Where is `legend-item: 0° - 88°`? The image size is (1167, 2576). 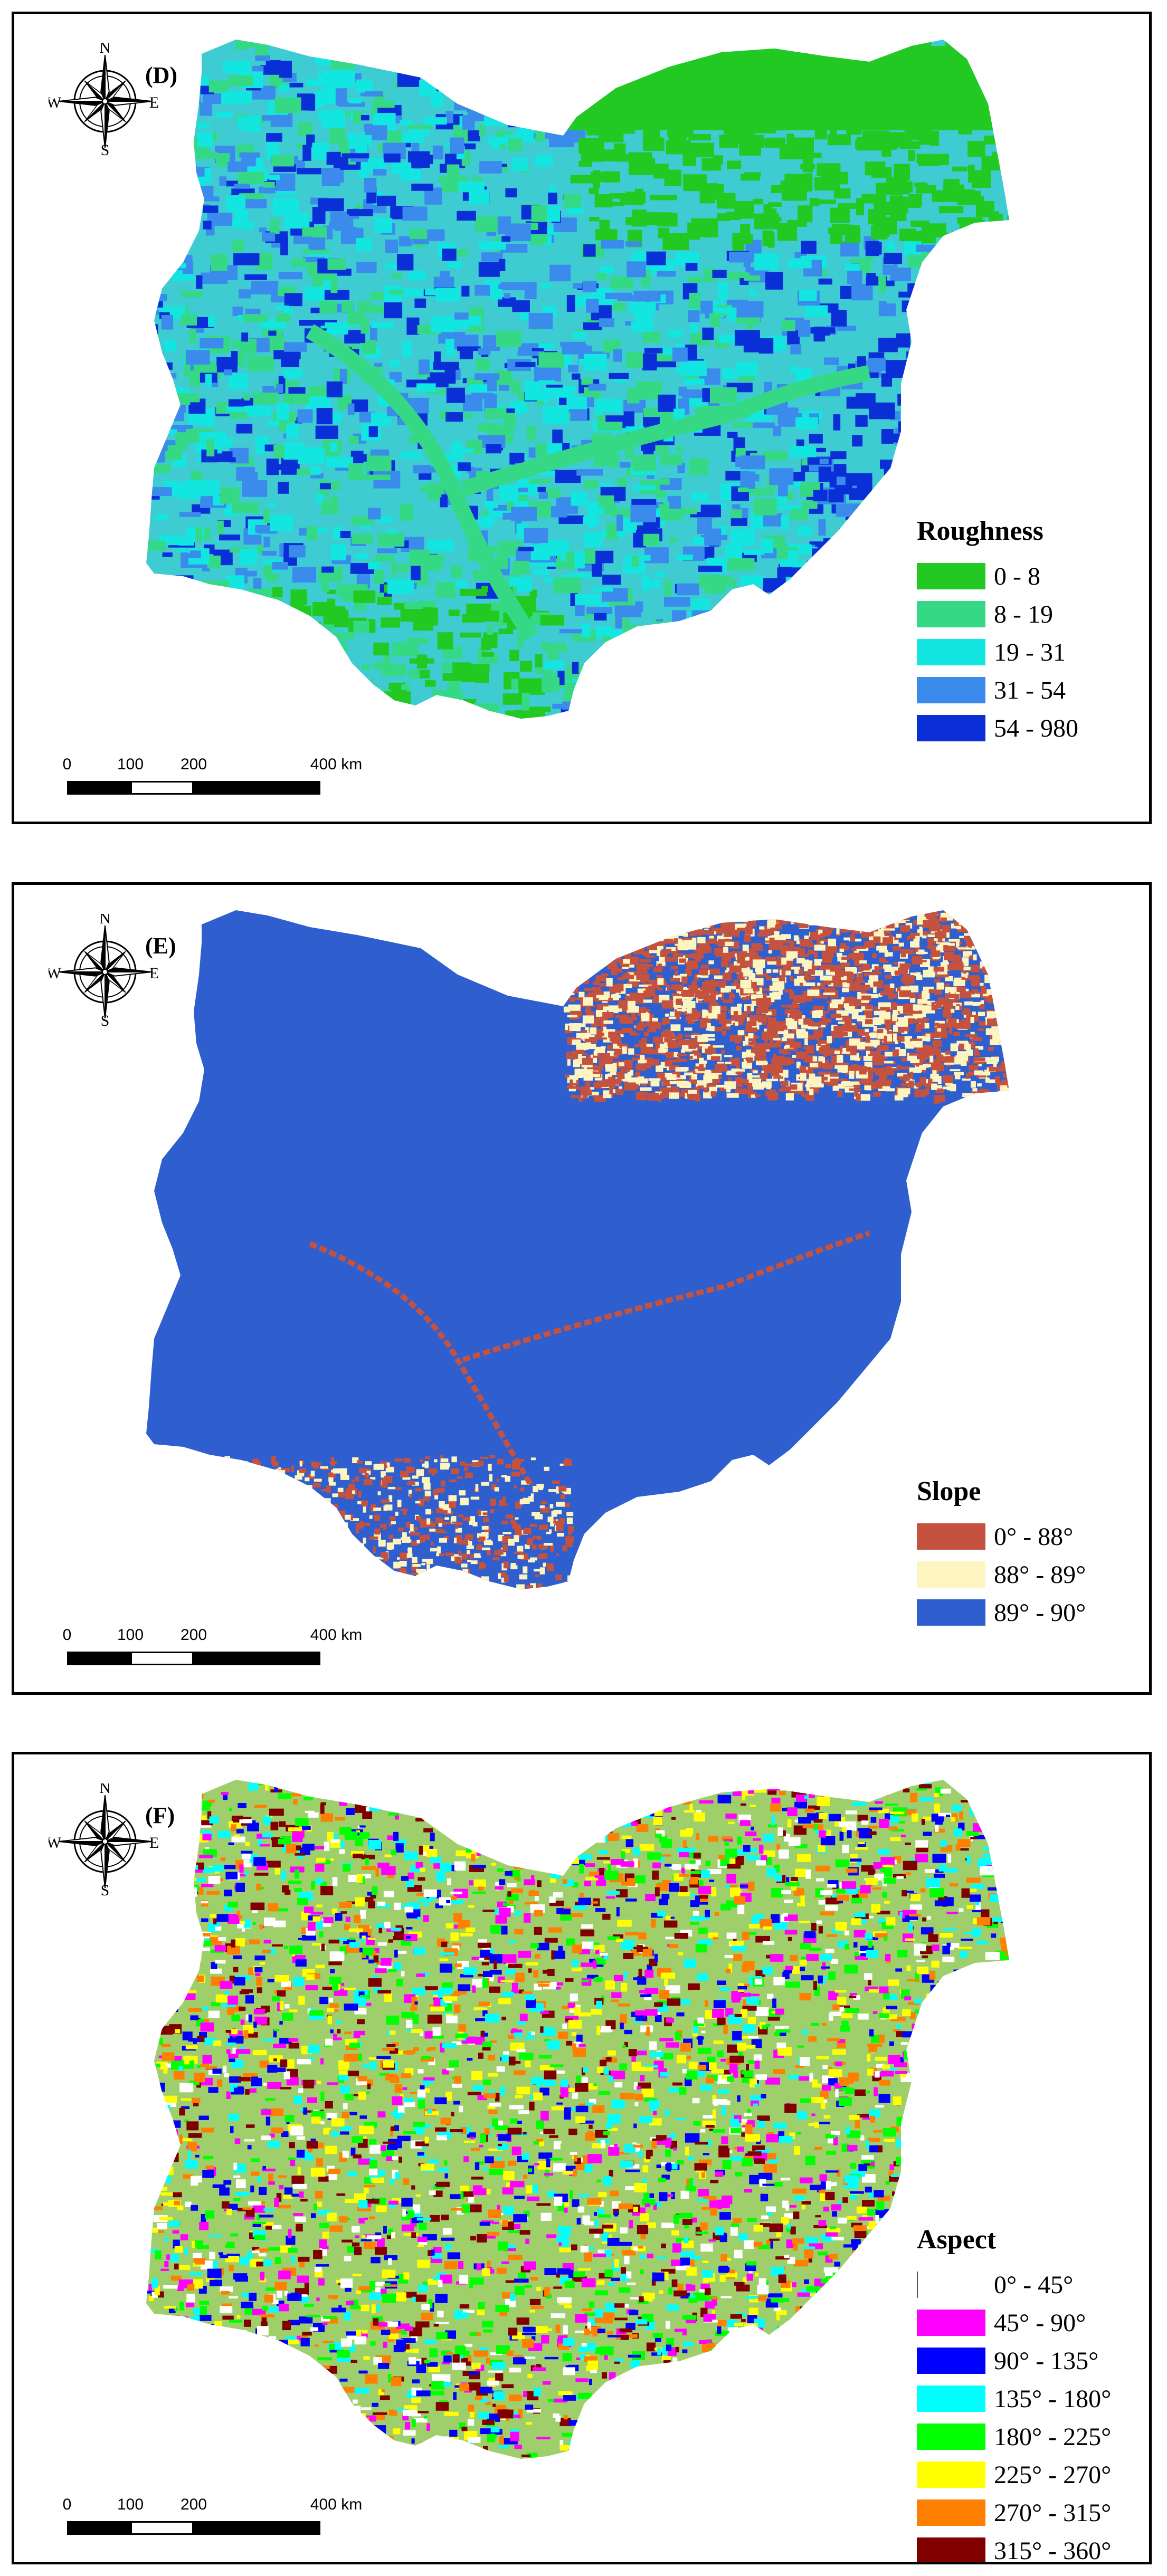 legend-item: 0° - 88° is located at coordinates (1002, 1537).